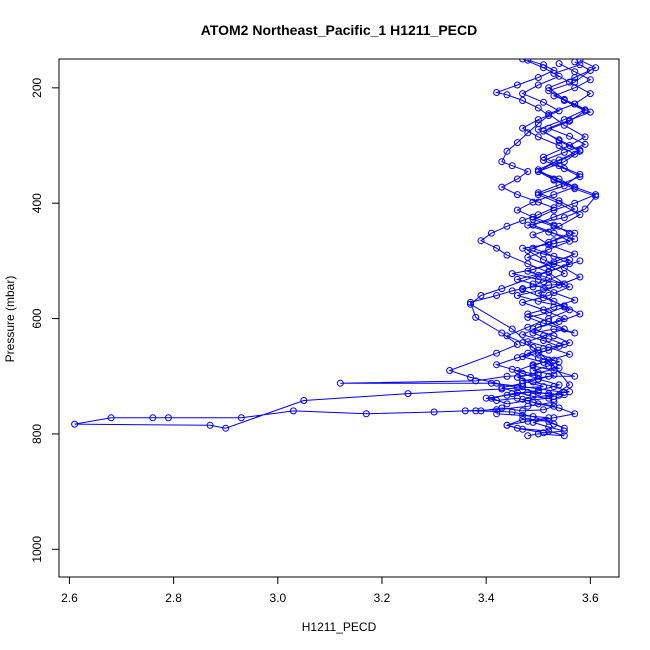 This screenshot has width=650, height=650. What do you see at coordinates (173, 598) in the screenshot?
I see `x-tick-label: 2.8` at bounding box center [173, 598].